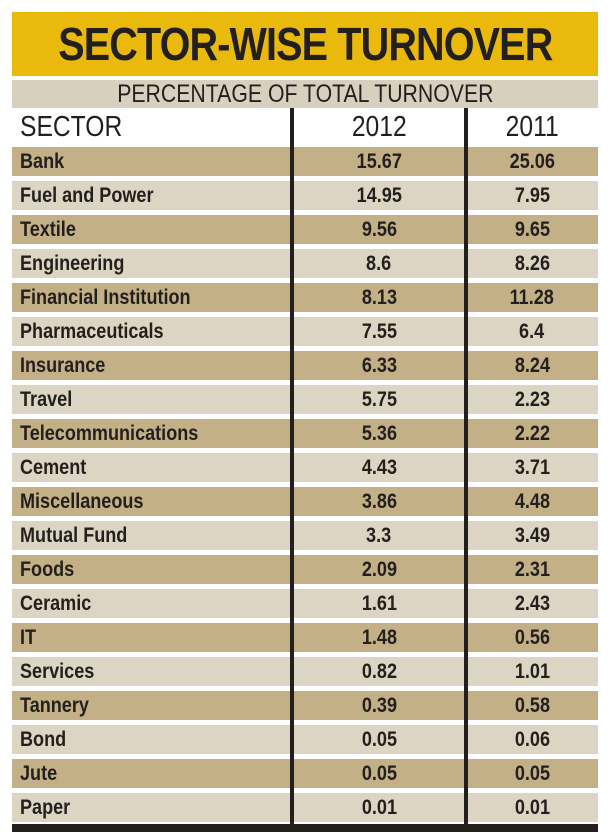 The image size is (610, 832). What do you see at coordinates (87, 195) in the screenshot?
I see `sector-cell: Fuel and Power` at bounding box center [87, 195].